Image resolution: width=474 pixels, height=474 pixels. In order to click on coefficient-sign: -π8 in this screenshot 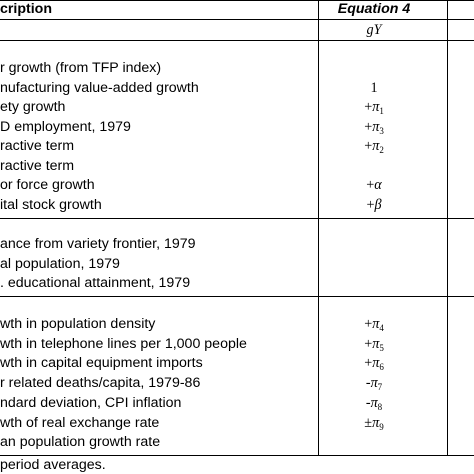, I will do `click(374, 403)`.